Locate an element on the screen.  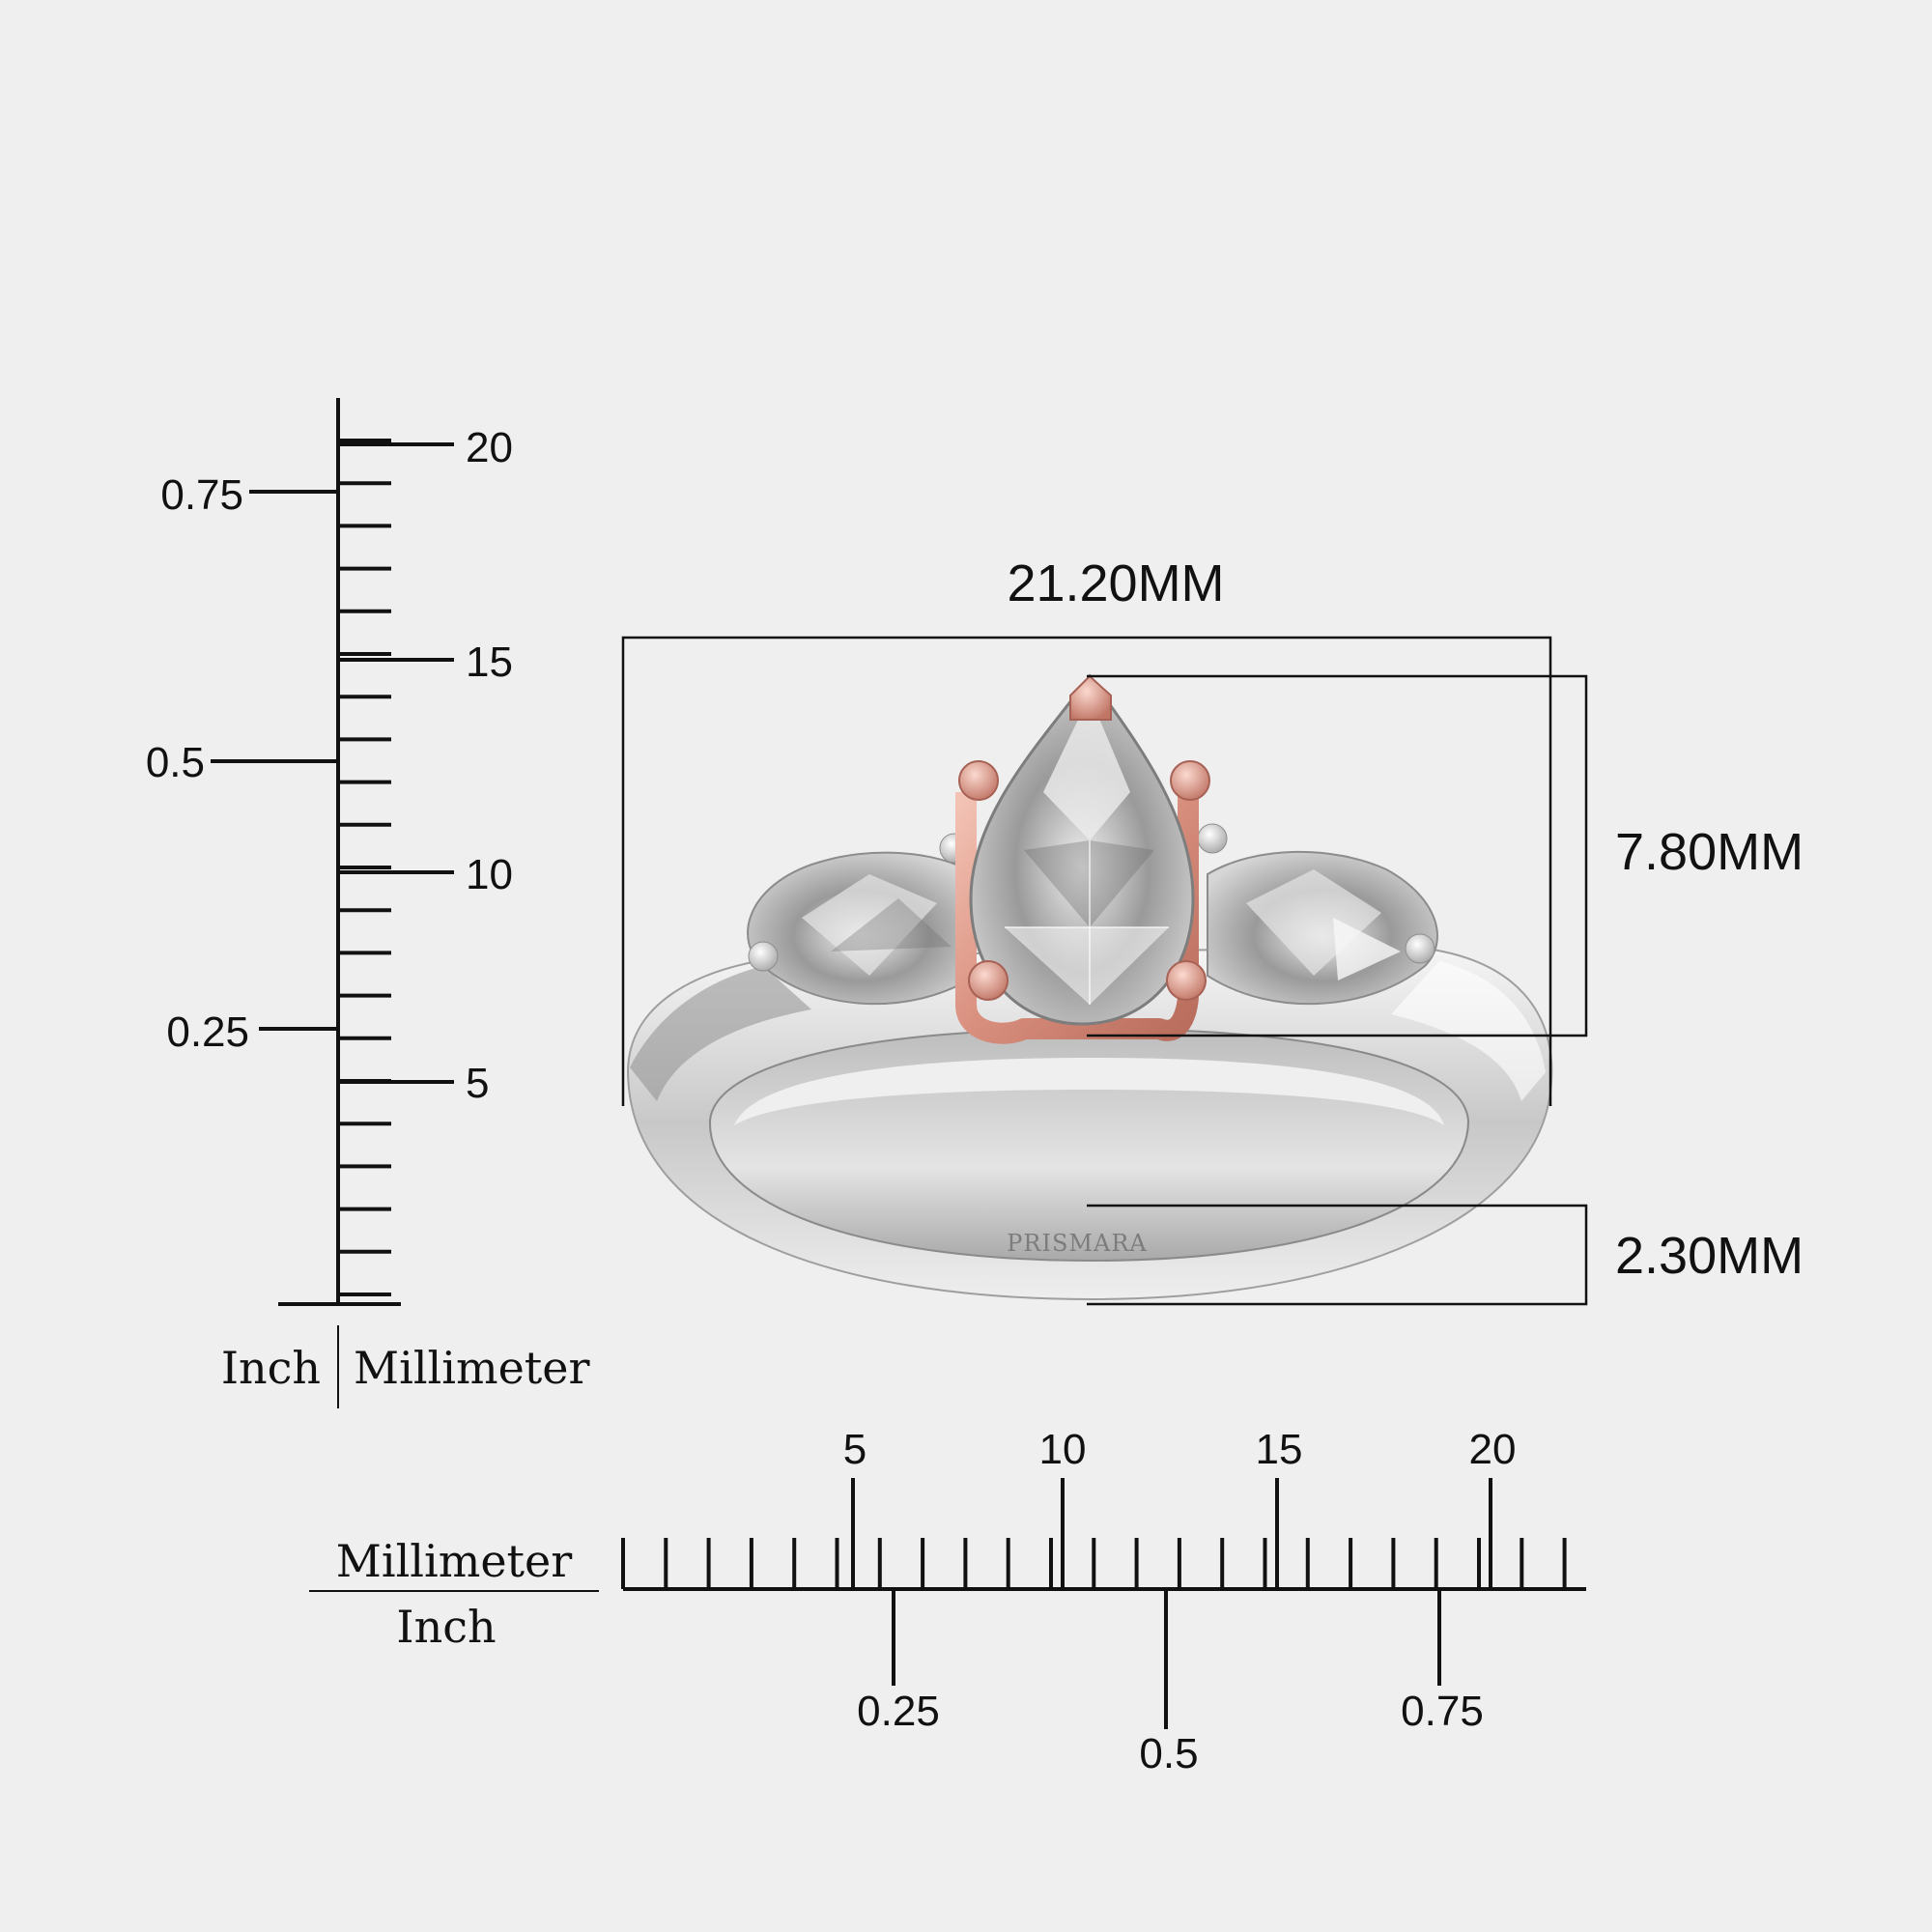
hscale-unit-inch: Inch is located at coordinates (446, 1627).